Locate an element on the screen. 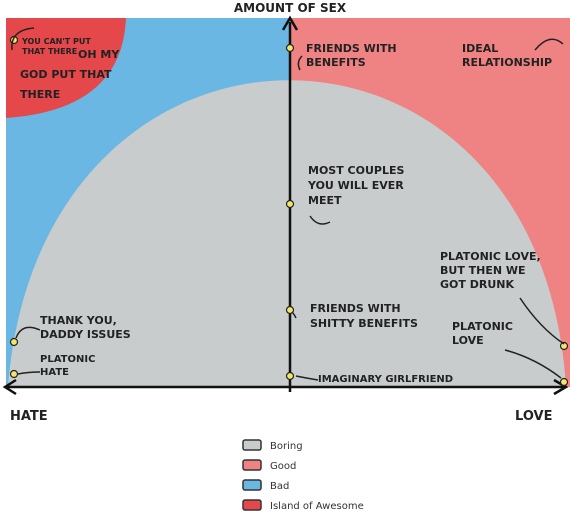 Image resolution: width=570 pixels, height=522 pixels. x-axis-left-label: HATE is located at coordinates (29, 416).